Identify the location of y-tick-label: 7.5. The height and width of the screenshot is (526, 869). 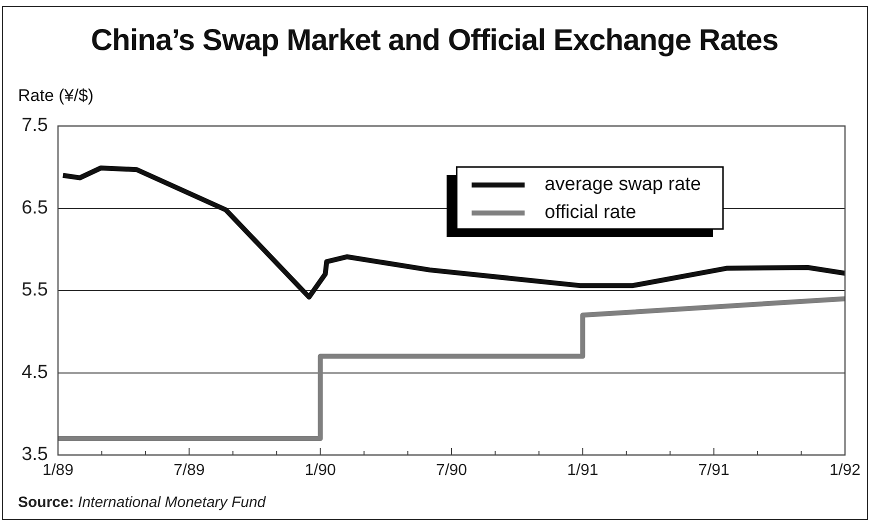
(35, 125).